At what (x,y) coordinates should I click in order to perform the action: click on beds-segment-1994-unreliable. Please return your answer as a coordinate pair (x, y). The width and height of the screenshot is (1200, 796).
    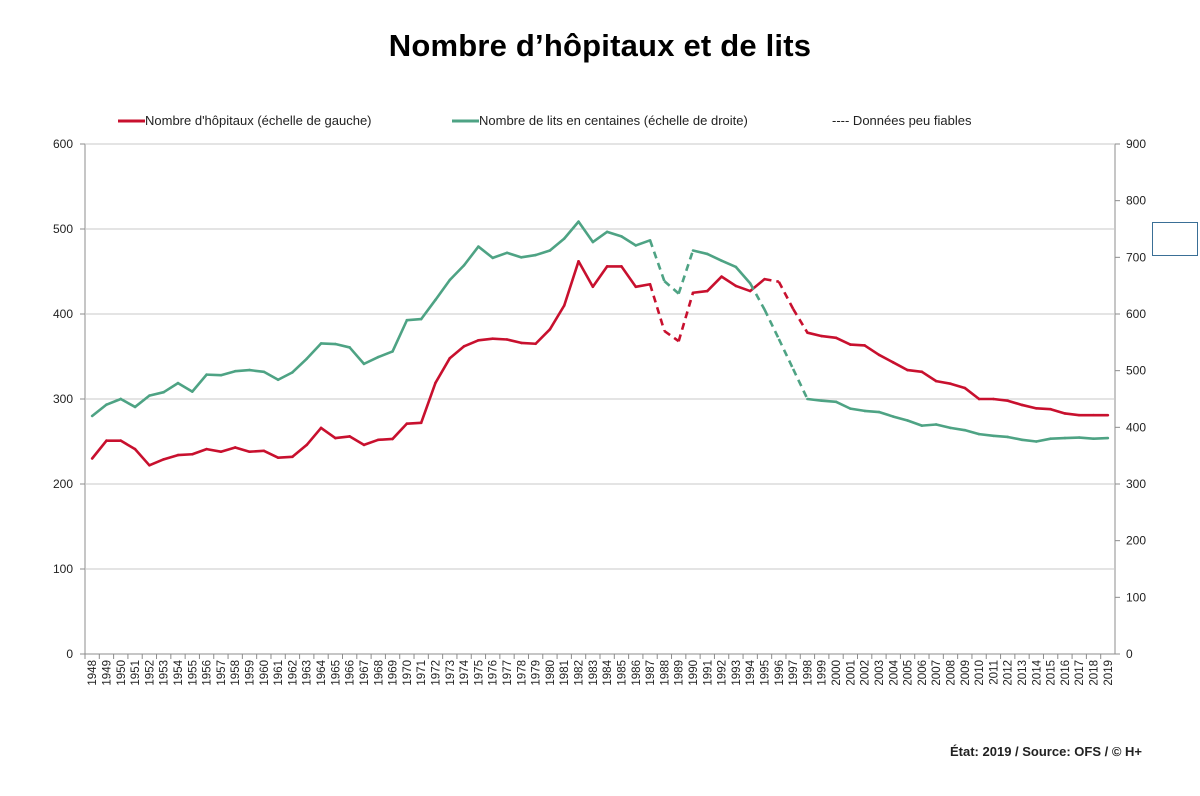
    Looking at the image, I should click on (757, 296).